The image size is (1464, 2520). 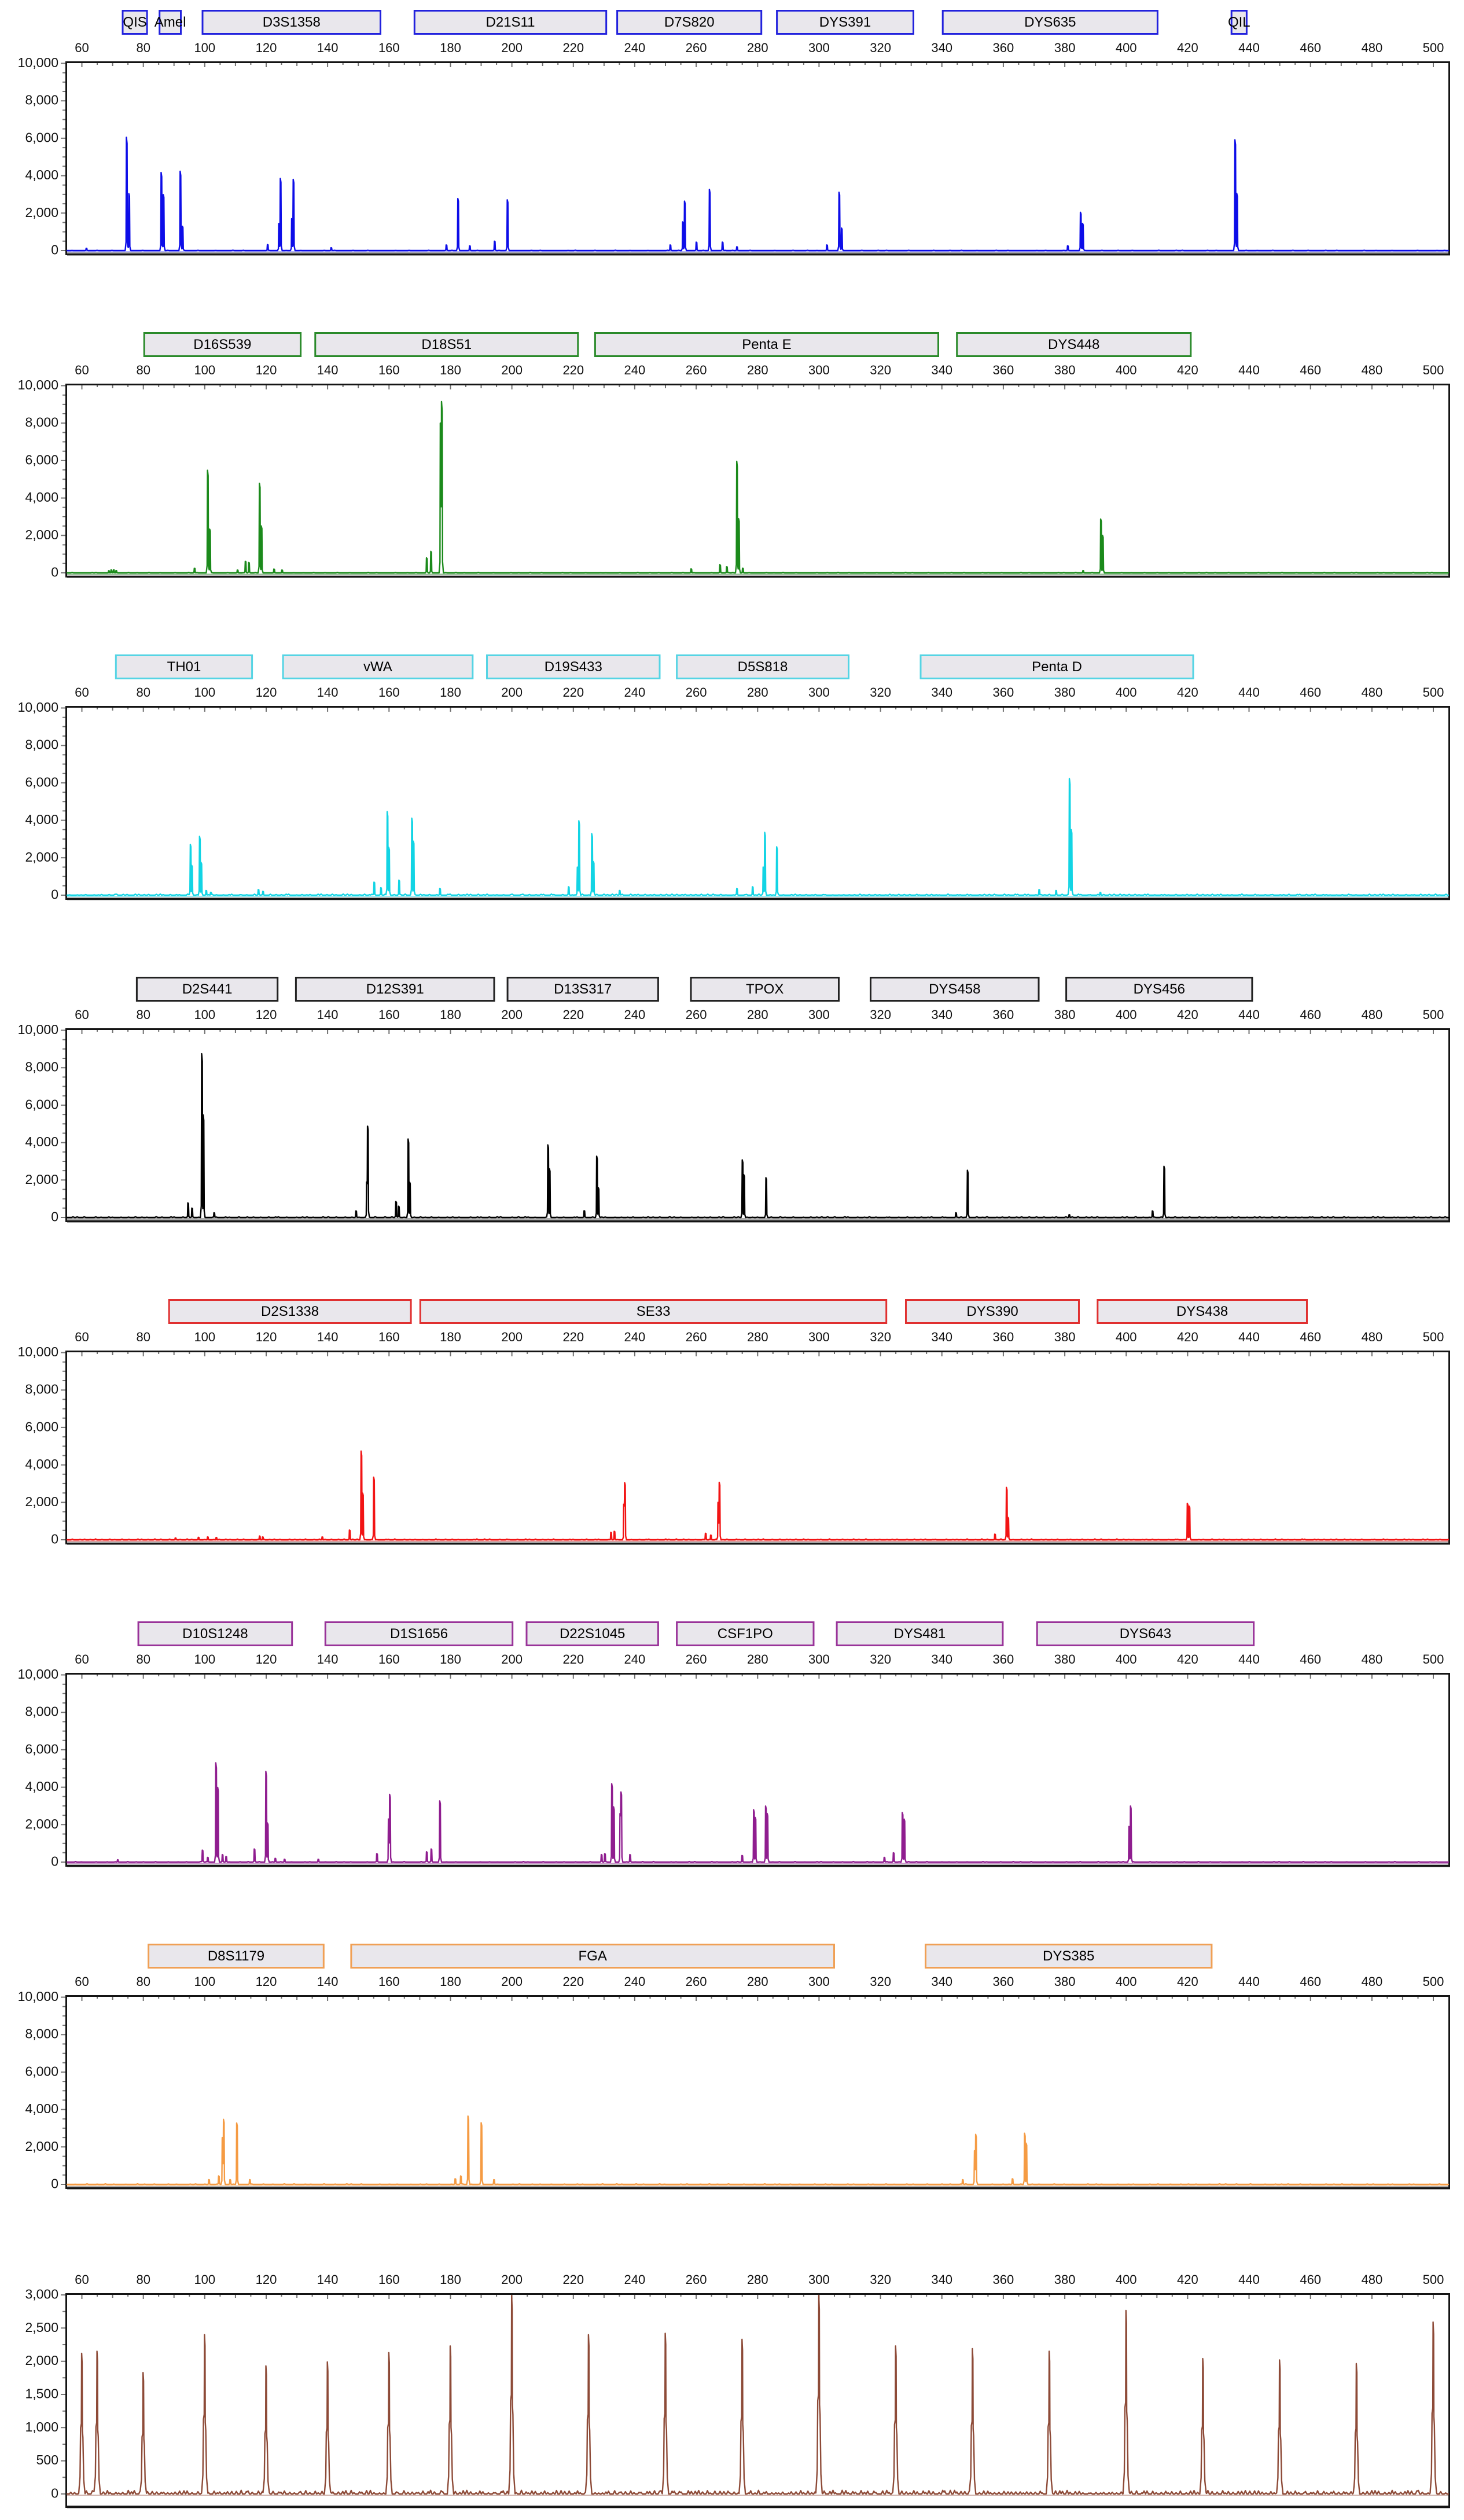 What do you see at coordinates (292, 22) in the screenshot?
I see `svg-text: D3S1358` at bounding box center [292, 22].